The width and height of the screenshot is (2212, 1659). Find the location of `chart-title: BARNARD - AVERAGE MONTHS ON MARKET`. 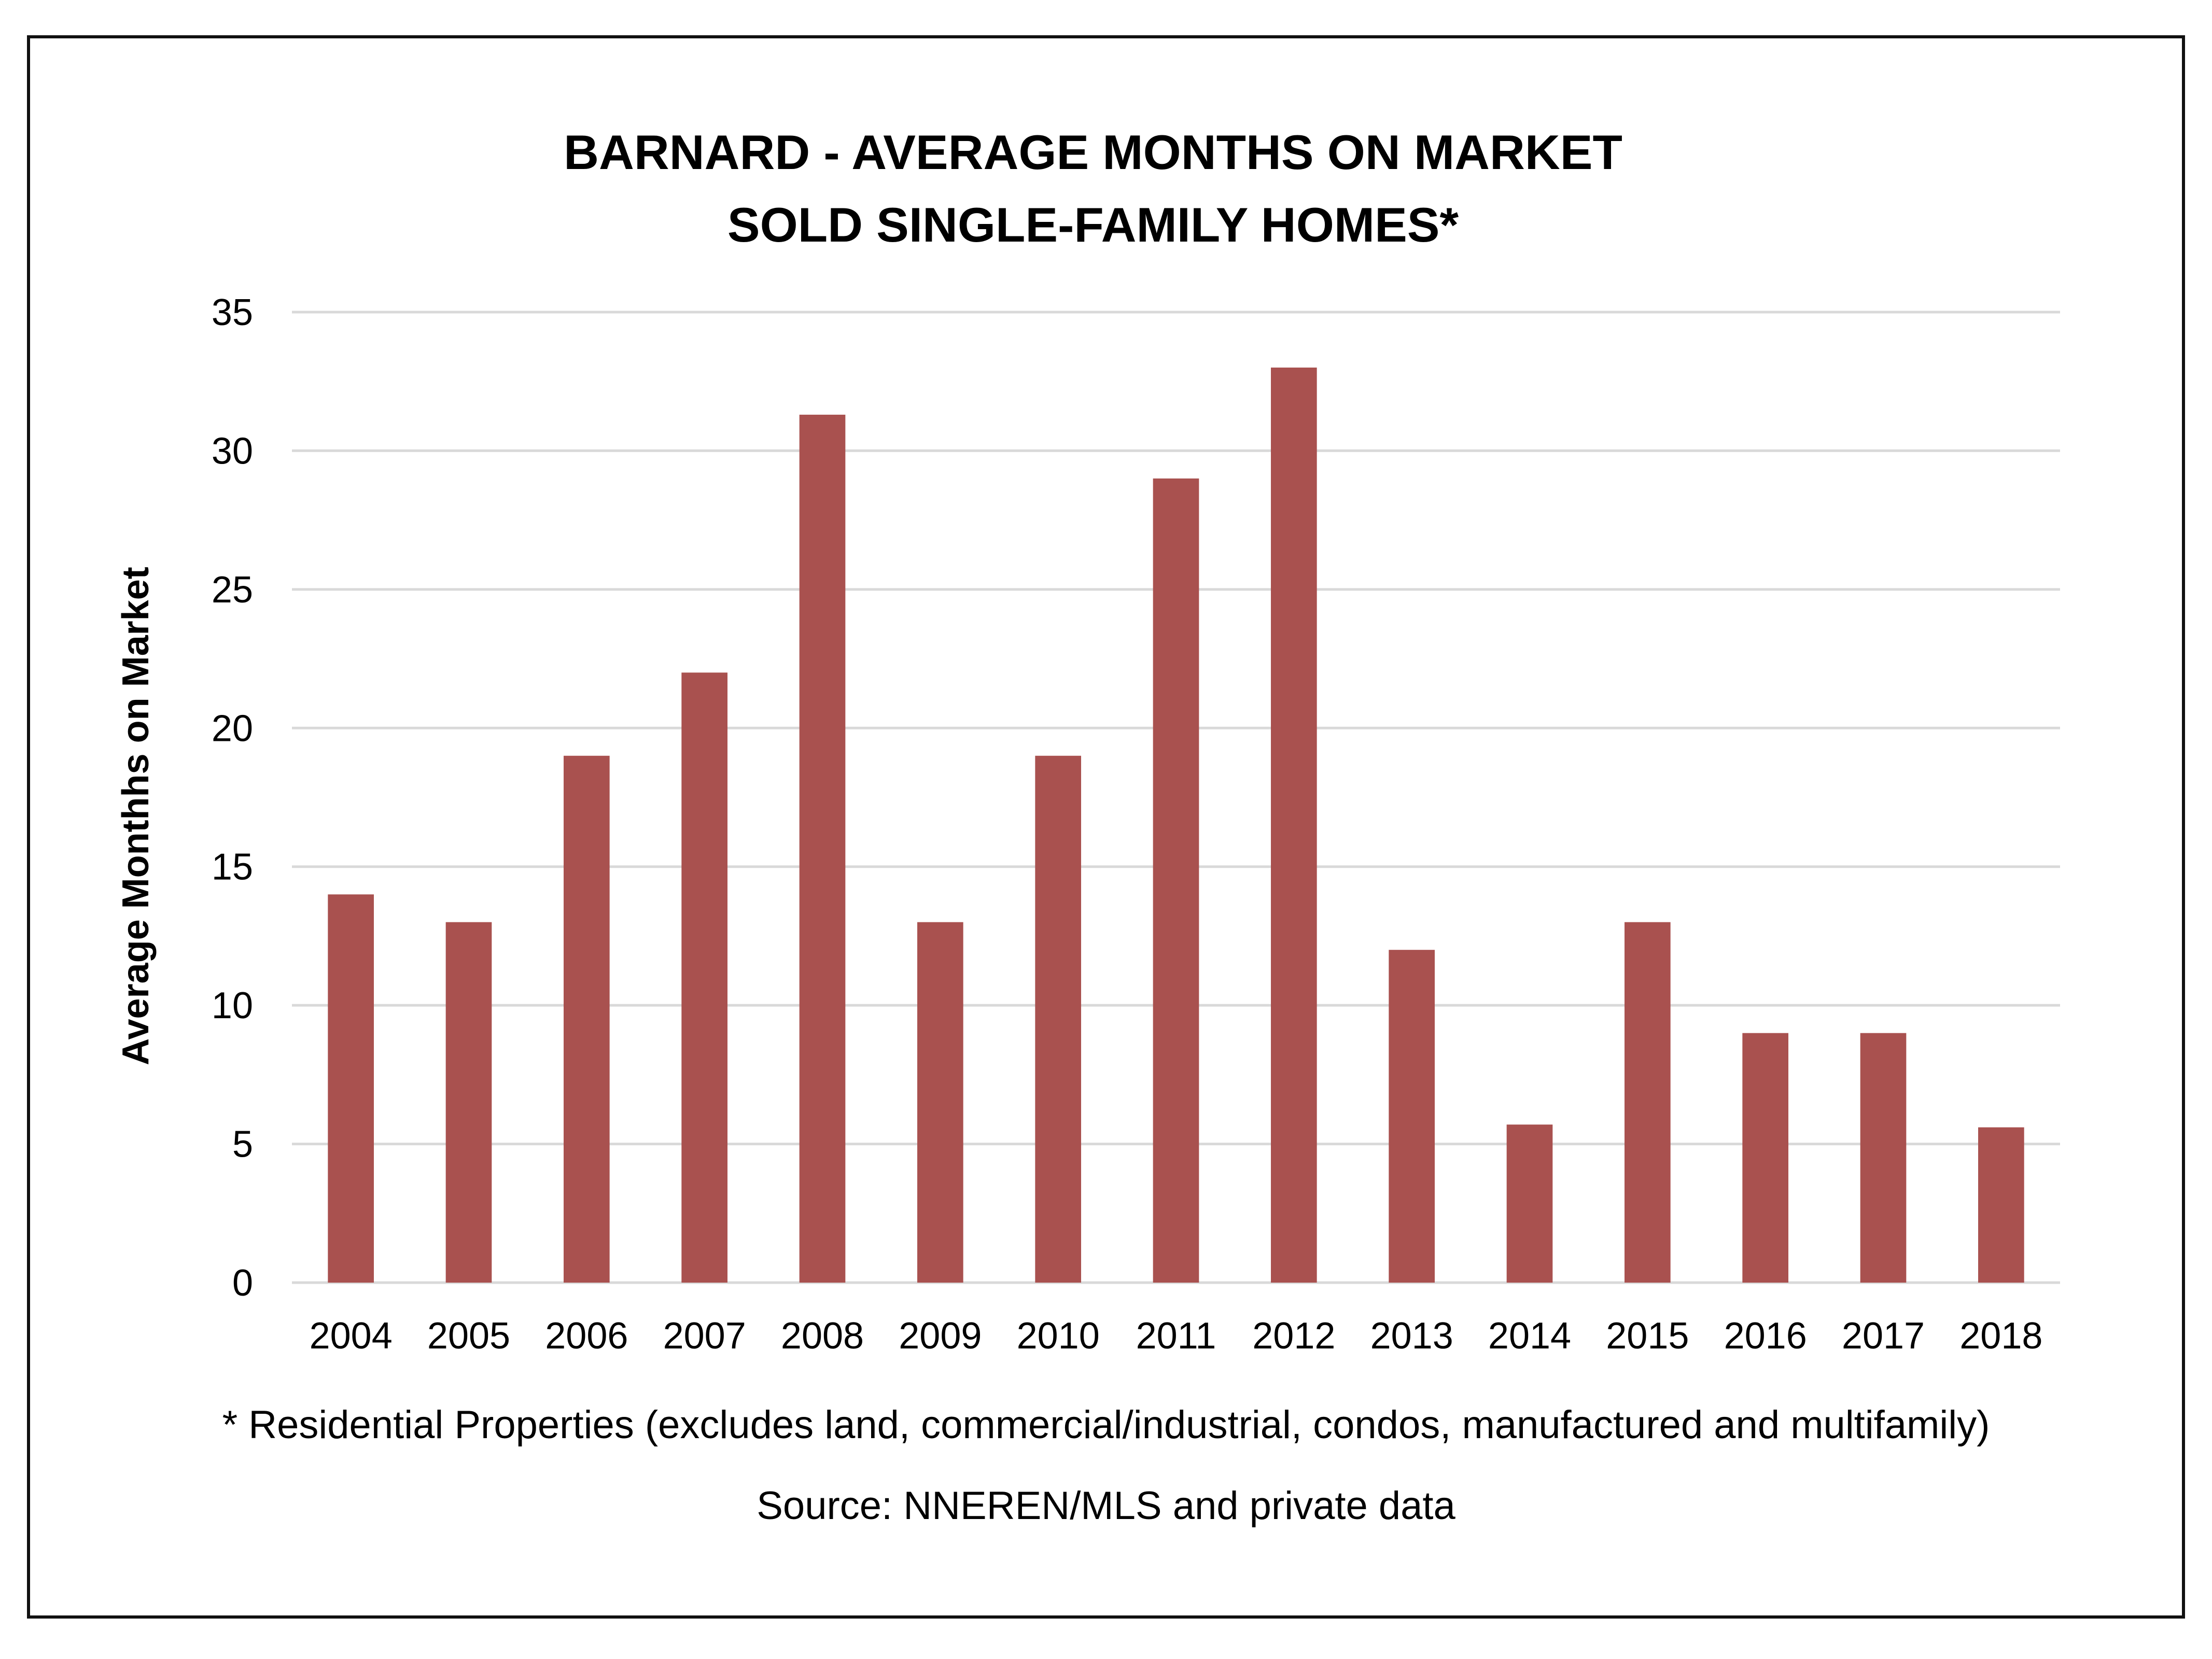

chart-title: BARNARD - AVERAGE MONTHS ON MARKET is located at coordinates (1093, 152).